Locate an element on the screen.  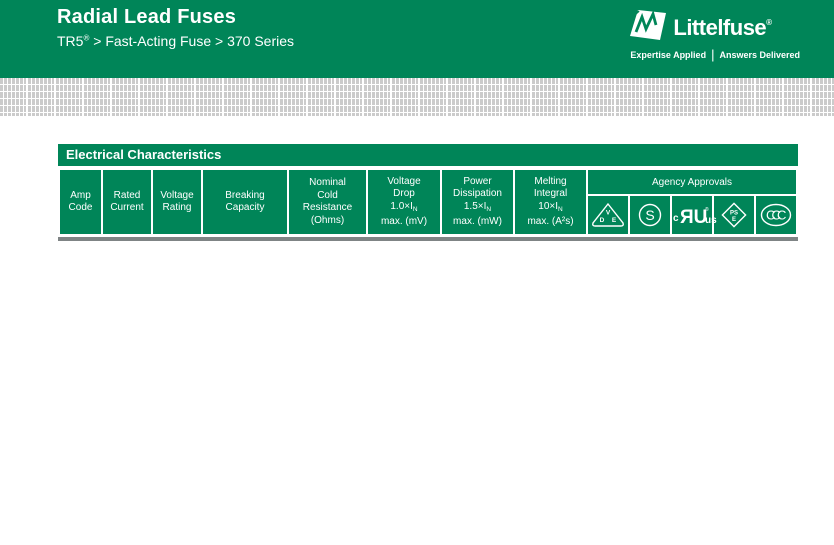
svg-text: PS is located at coordinates (734, 214).